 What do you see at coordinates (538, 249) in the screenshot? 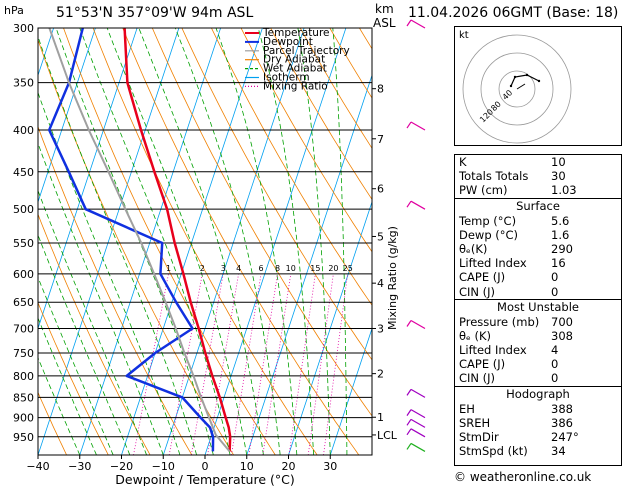
I see `index-row: θₑ(K) 290` at bounding box center [538, 249].